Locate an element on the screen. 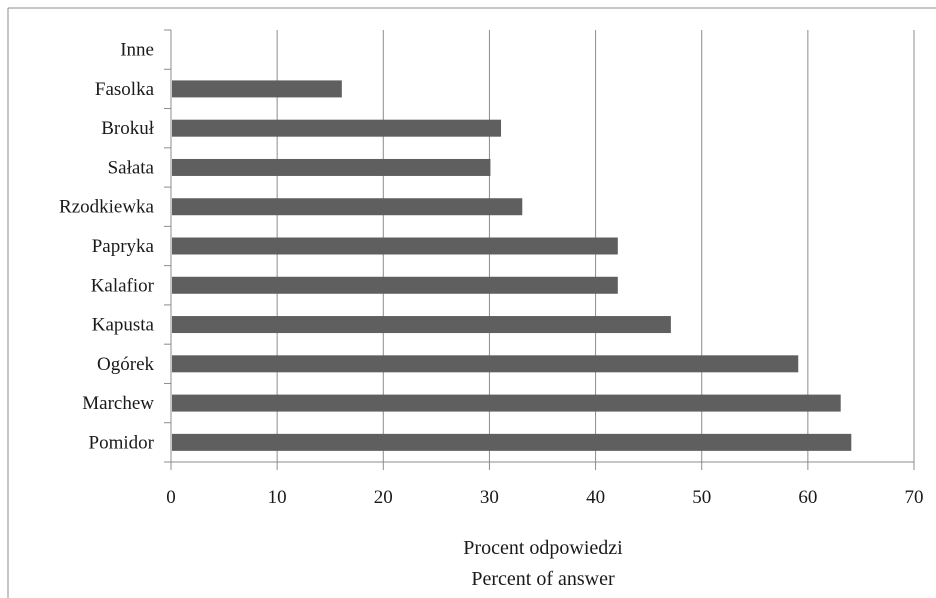 This screenshot has height=598, width=936. bar-kalafior is located at coordinates (395, 285).